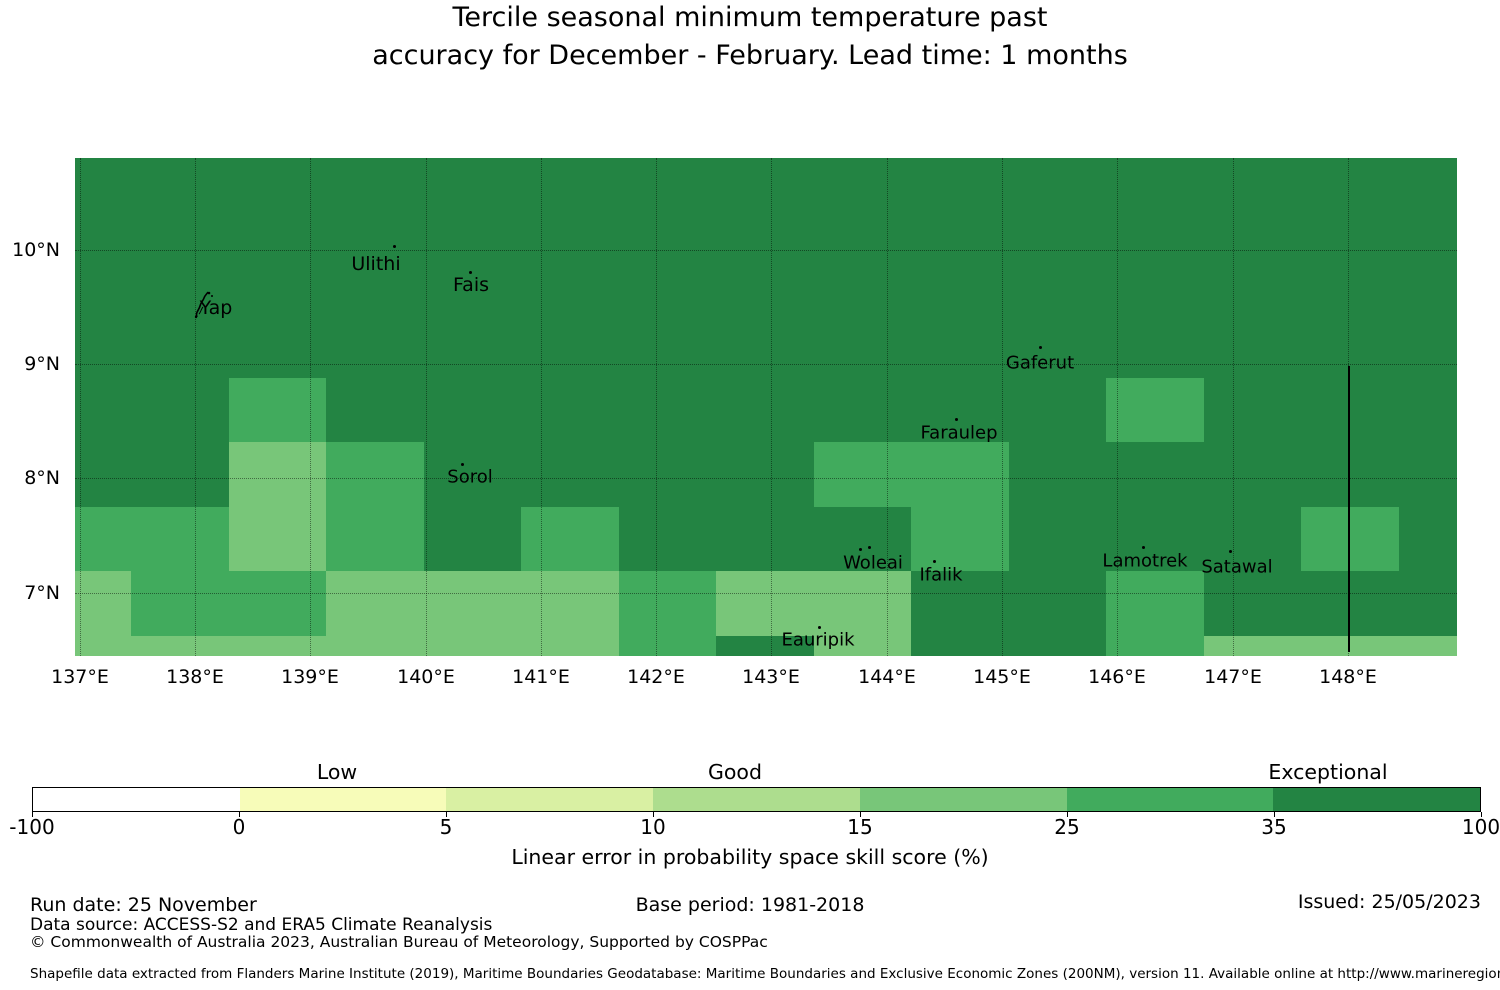 This screenshot has width=1500, height=990. Describe the element at coordinates (426, 677) in the screenshot. I see `x-tick-label: 140°E` at that location.